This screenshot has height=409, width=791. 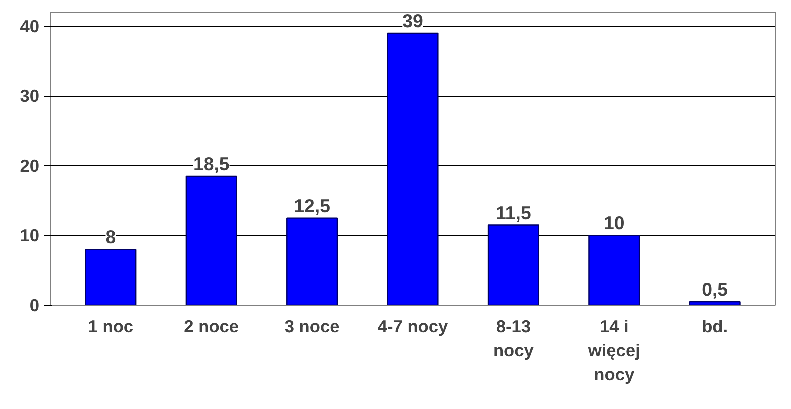 What do you see at coordinates (30, 236) in the screenshot?
I see `y-tick-label: 10` at bounding box center [30, 236].